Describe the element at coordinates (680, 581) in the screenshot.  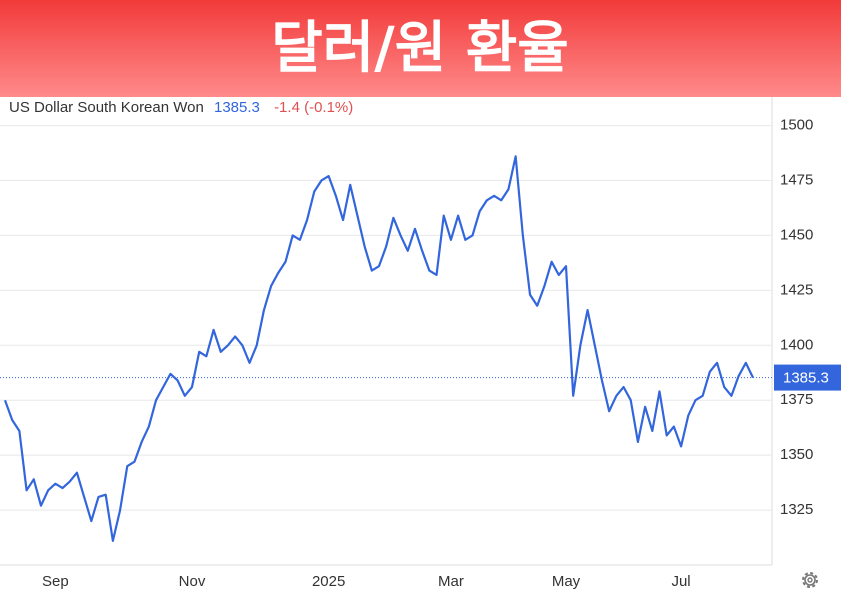
I see `x-tick-label: Jul` at that location.